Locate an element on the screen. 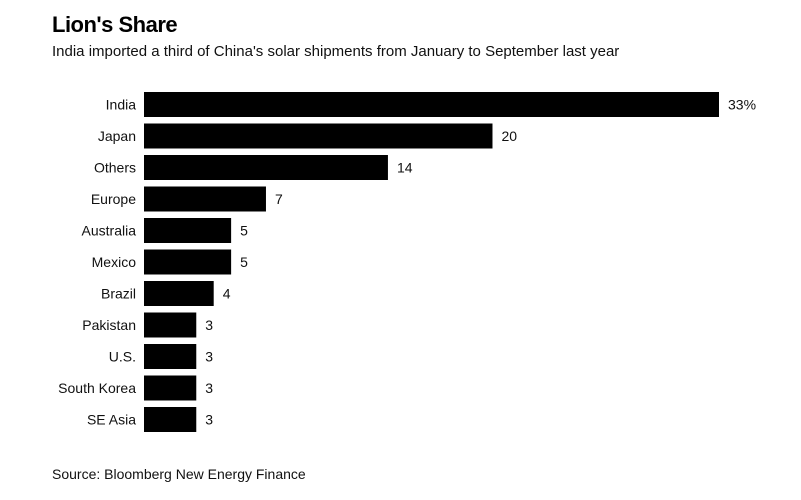 This screenshot has height=500, width=801. value-label-india: 33% is located at coordinates (742, 105).